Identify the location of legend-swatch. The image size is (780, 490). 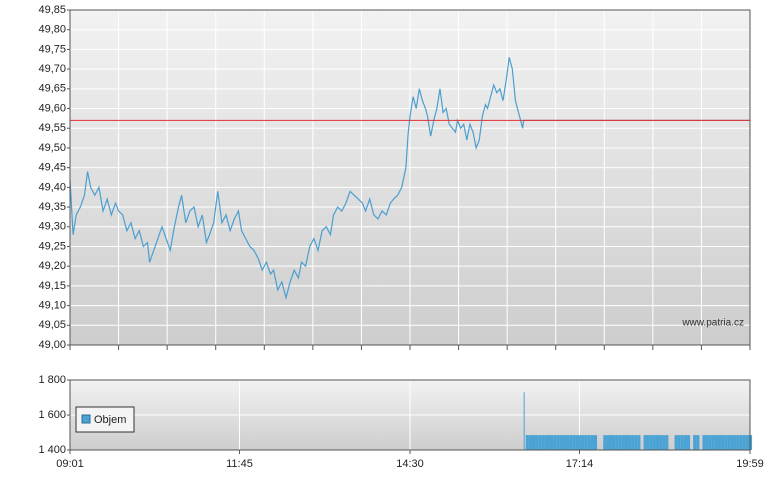
(86, 419).